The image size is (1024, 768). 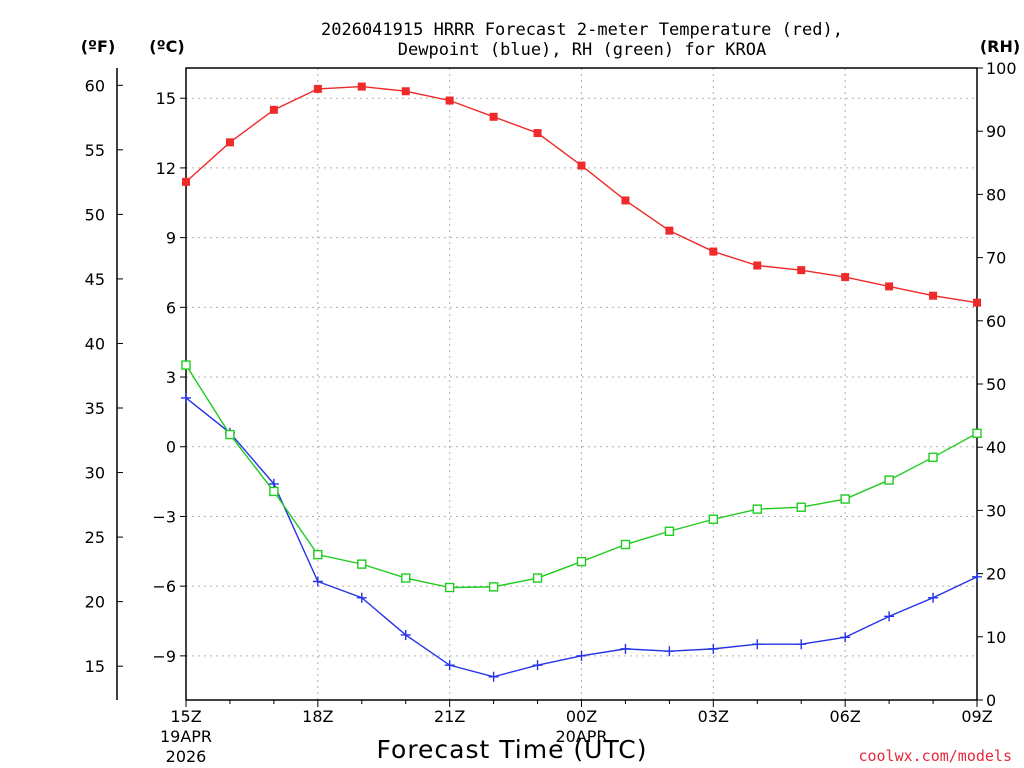 I want to click on rh-tick-label: 30, so click(x=996, y=510).